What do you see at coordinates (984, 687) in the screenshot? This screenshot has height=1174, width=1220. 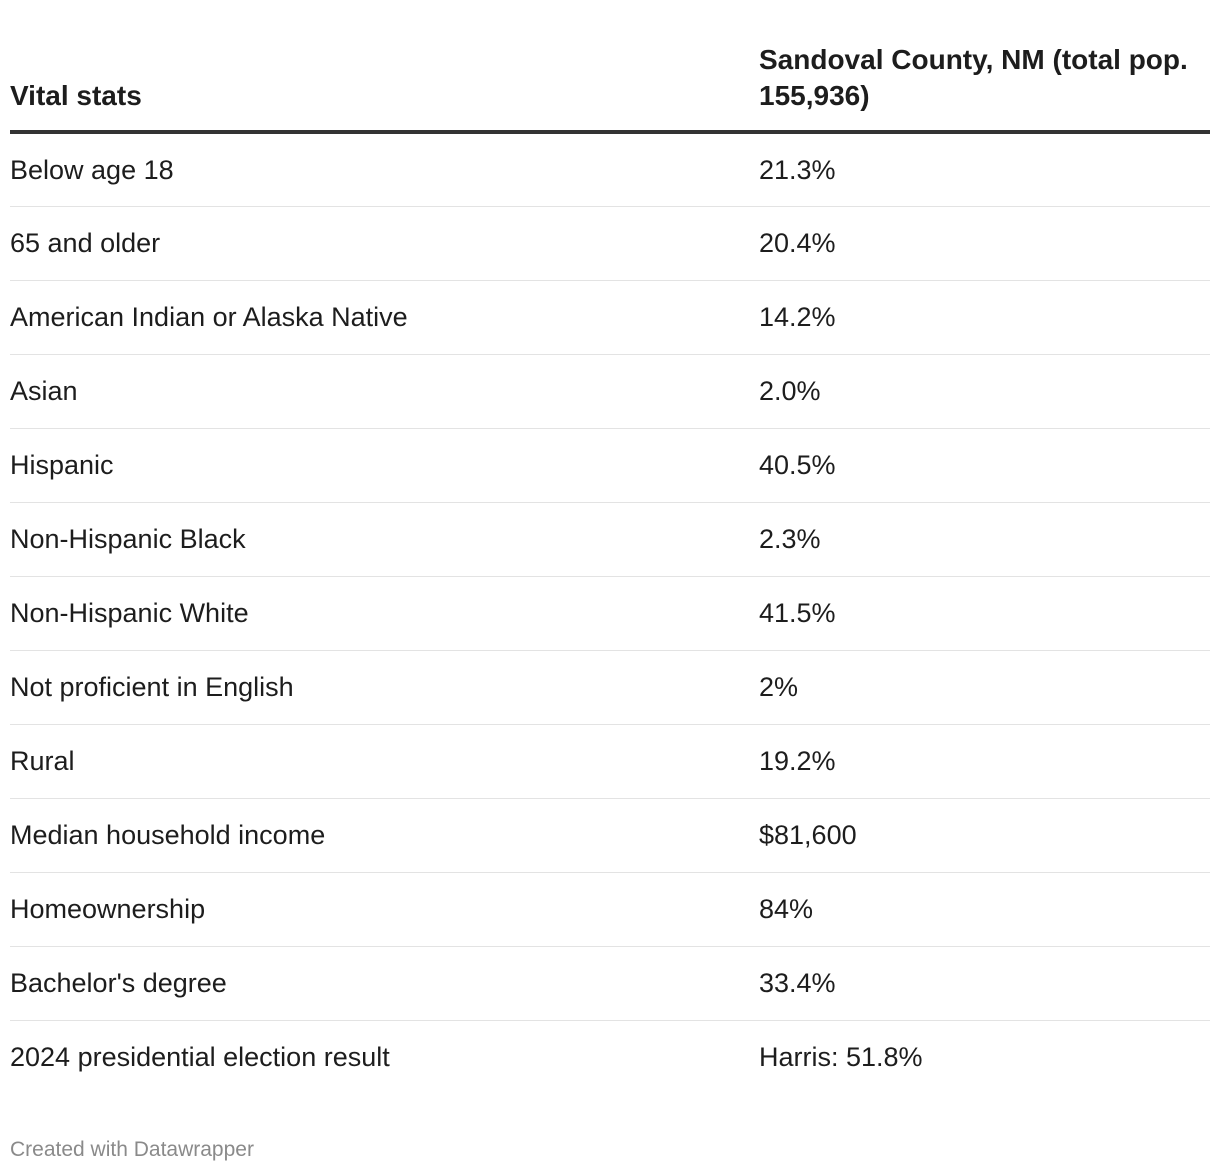 I see `row-value: 2%` at bounding box center [984, 687].